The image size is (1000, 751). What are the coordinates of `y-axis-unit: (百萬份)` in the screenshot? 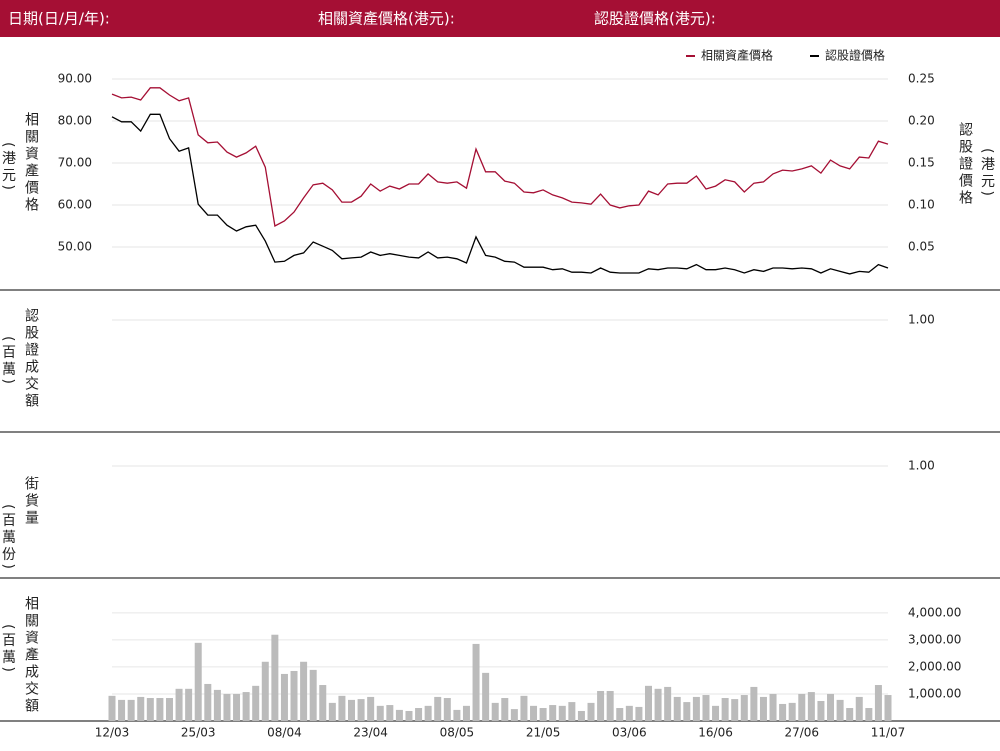 It's located at (8, 538).